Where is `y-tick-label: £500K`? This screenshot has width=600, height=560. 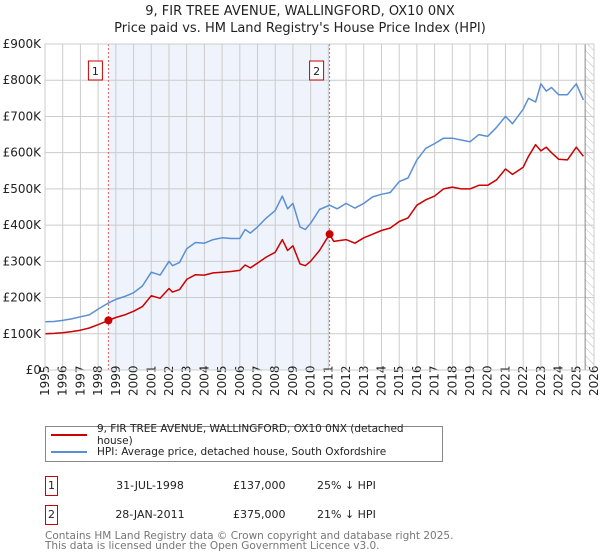
y-tick-label: £500K is located at coordinates (23, 189).